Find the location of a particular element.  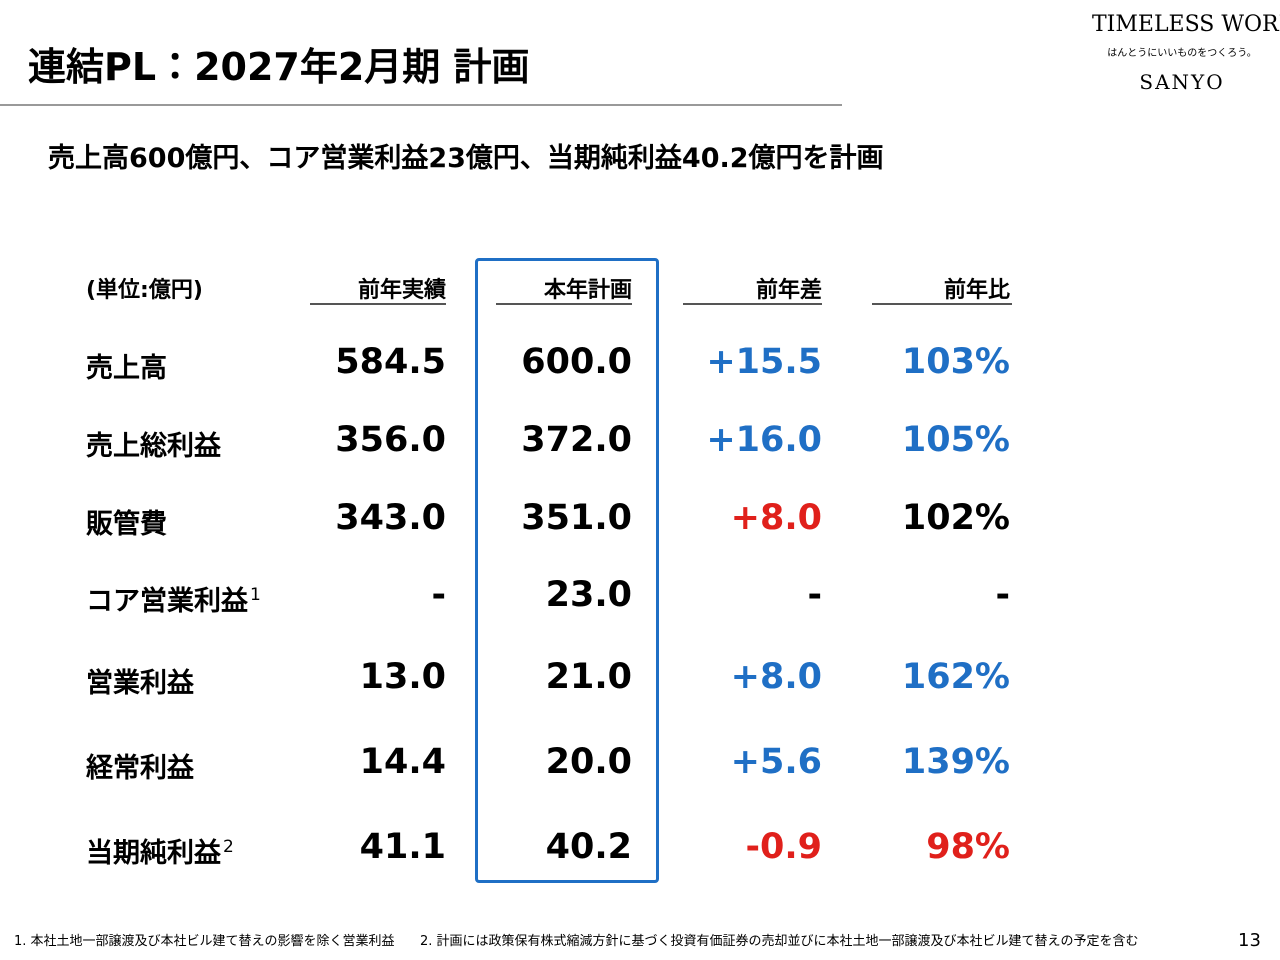

column-header: 前年実績 is located at coordinates (401, 290).